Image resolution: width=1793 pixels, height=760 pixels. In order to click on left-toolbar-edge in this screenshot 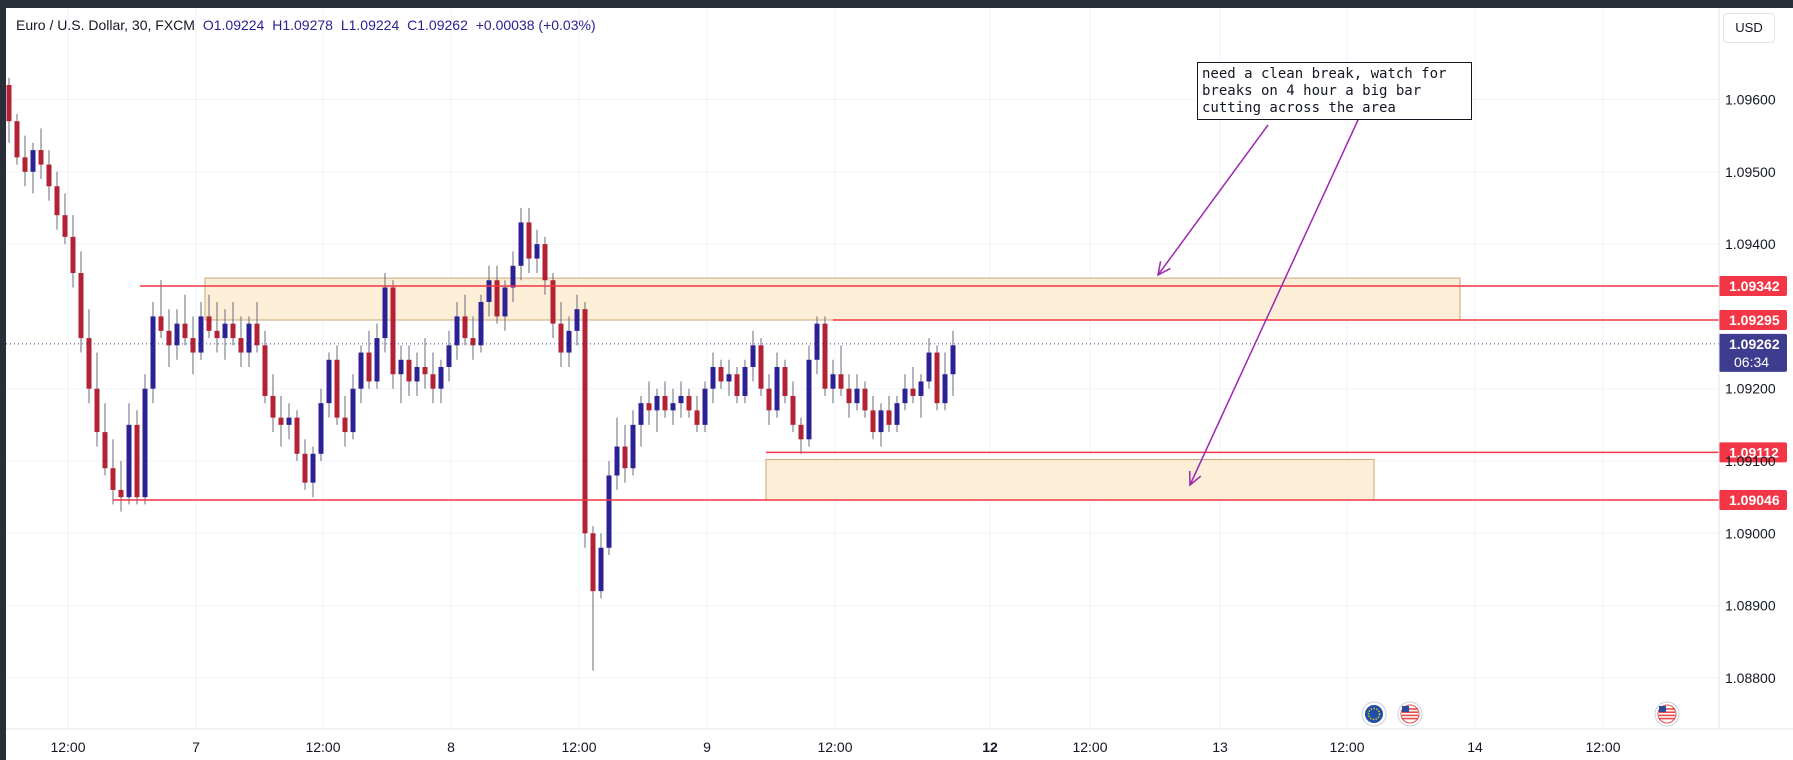, I will do `click(3, 384)`.